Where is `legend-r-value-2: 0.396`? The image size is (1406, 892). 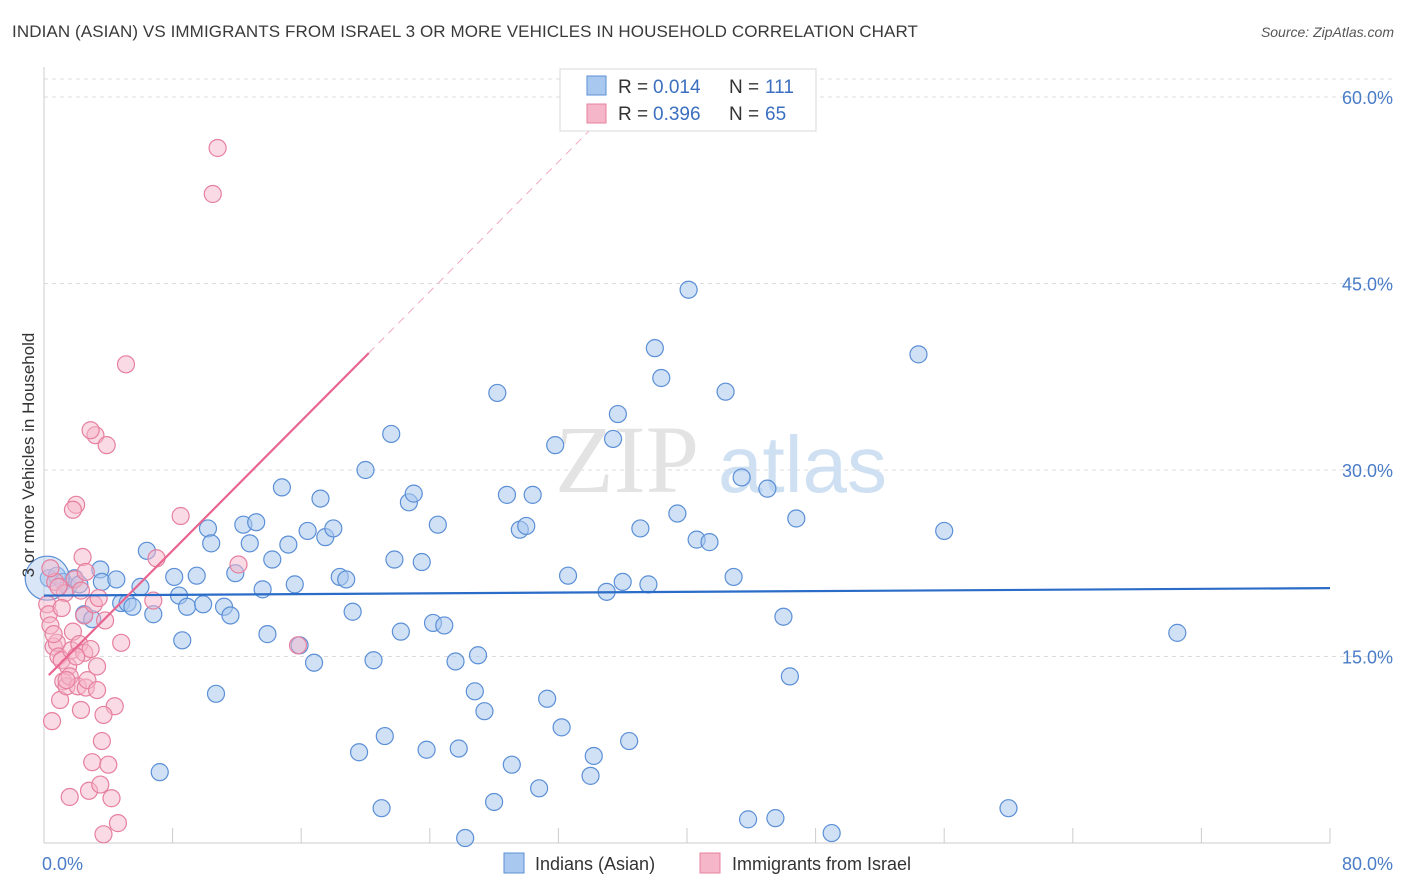 legend-r-value-2: 0.396 is located at coordinates (677, 114).